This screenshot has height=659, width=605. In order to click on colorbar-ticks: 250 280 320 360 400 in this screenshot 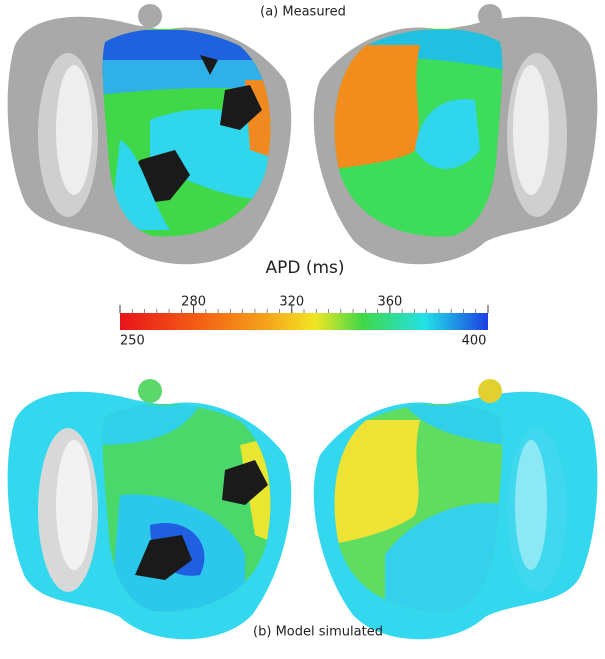, I will do `click(304, 322)`.